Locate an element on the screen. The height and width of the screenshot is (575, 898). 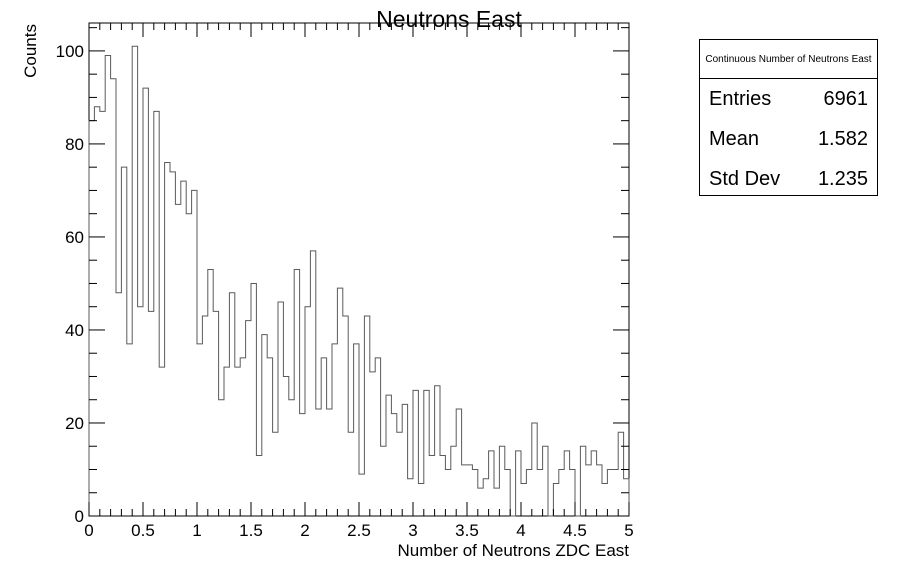
chart-title: Neutrons East is located at coordinates (449, 19).